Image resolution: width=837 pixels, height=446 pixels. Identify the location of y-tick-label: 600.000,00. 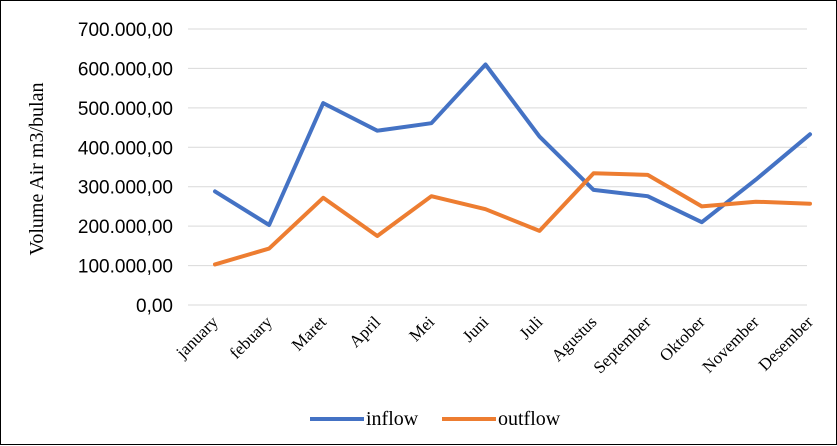
(125, 69).